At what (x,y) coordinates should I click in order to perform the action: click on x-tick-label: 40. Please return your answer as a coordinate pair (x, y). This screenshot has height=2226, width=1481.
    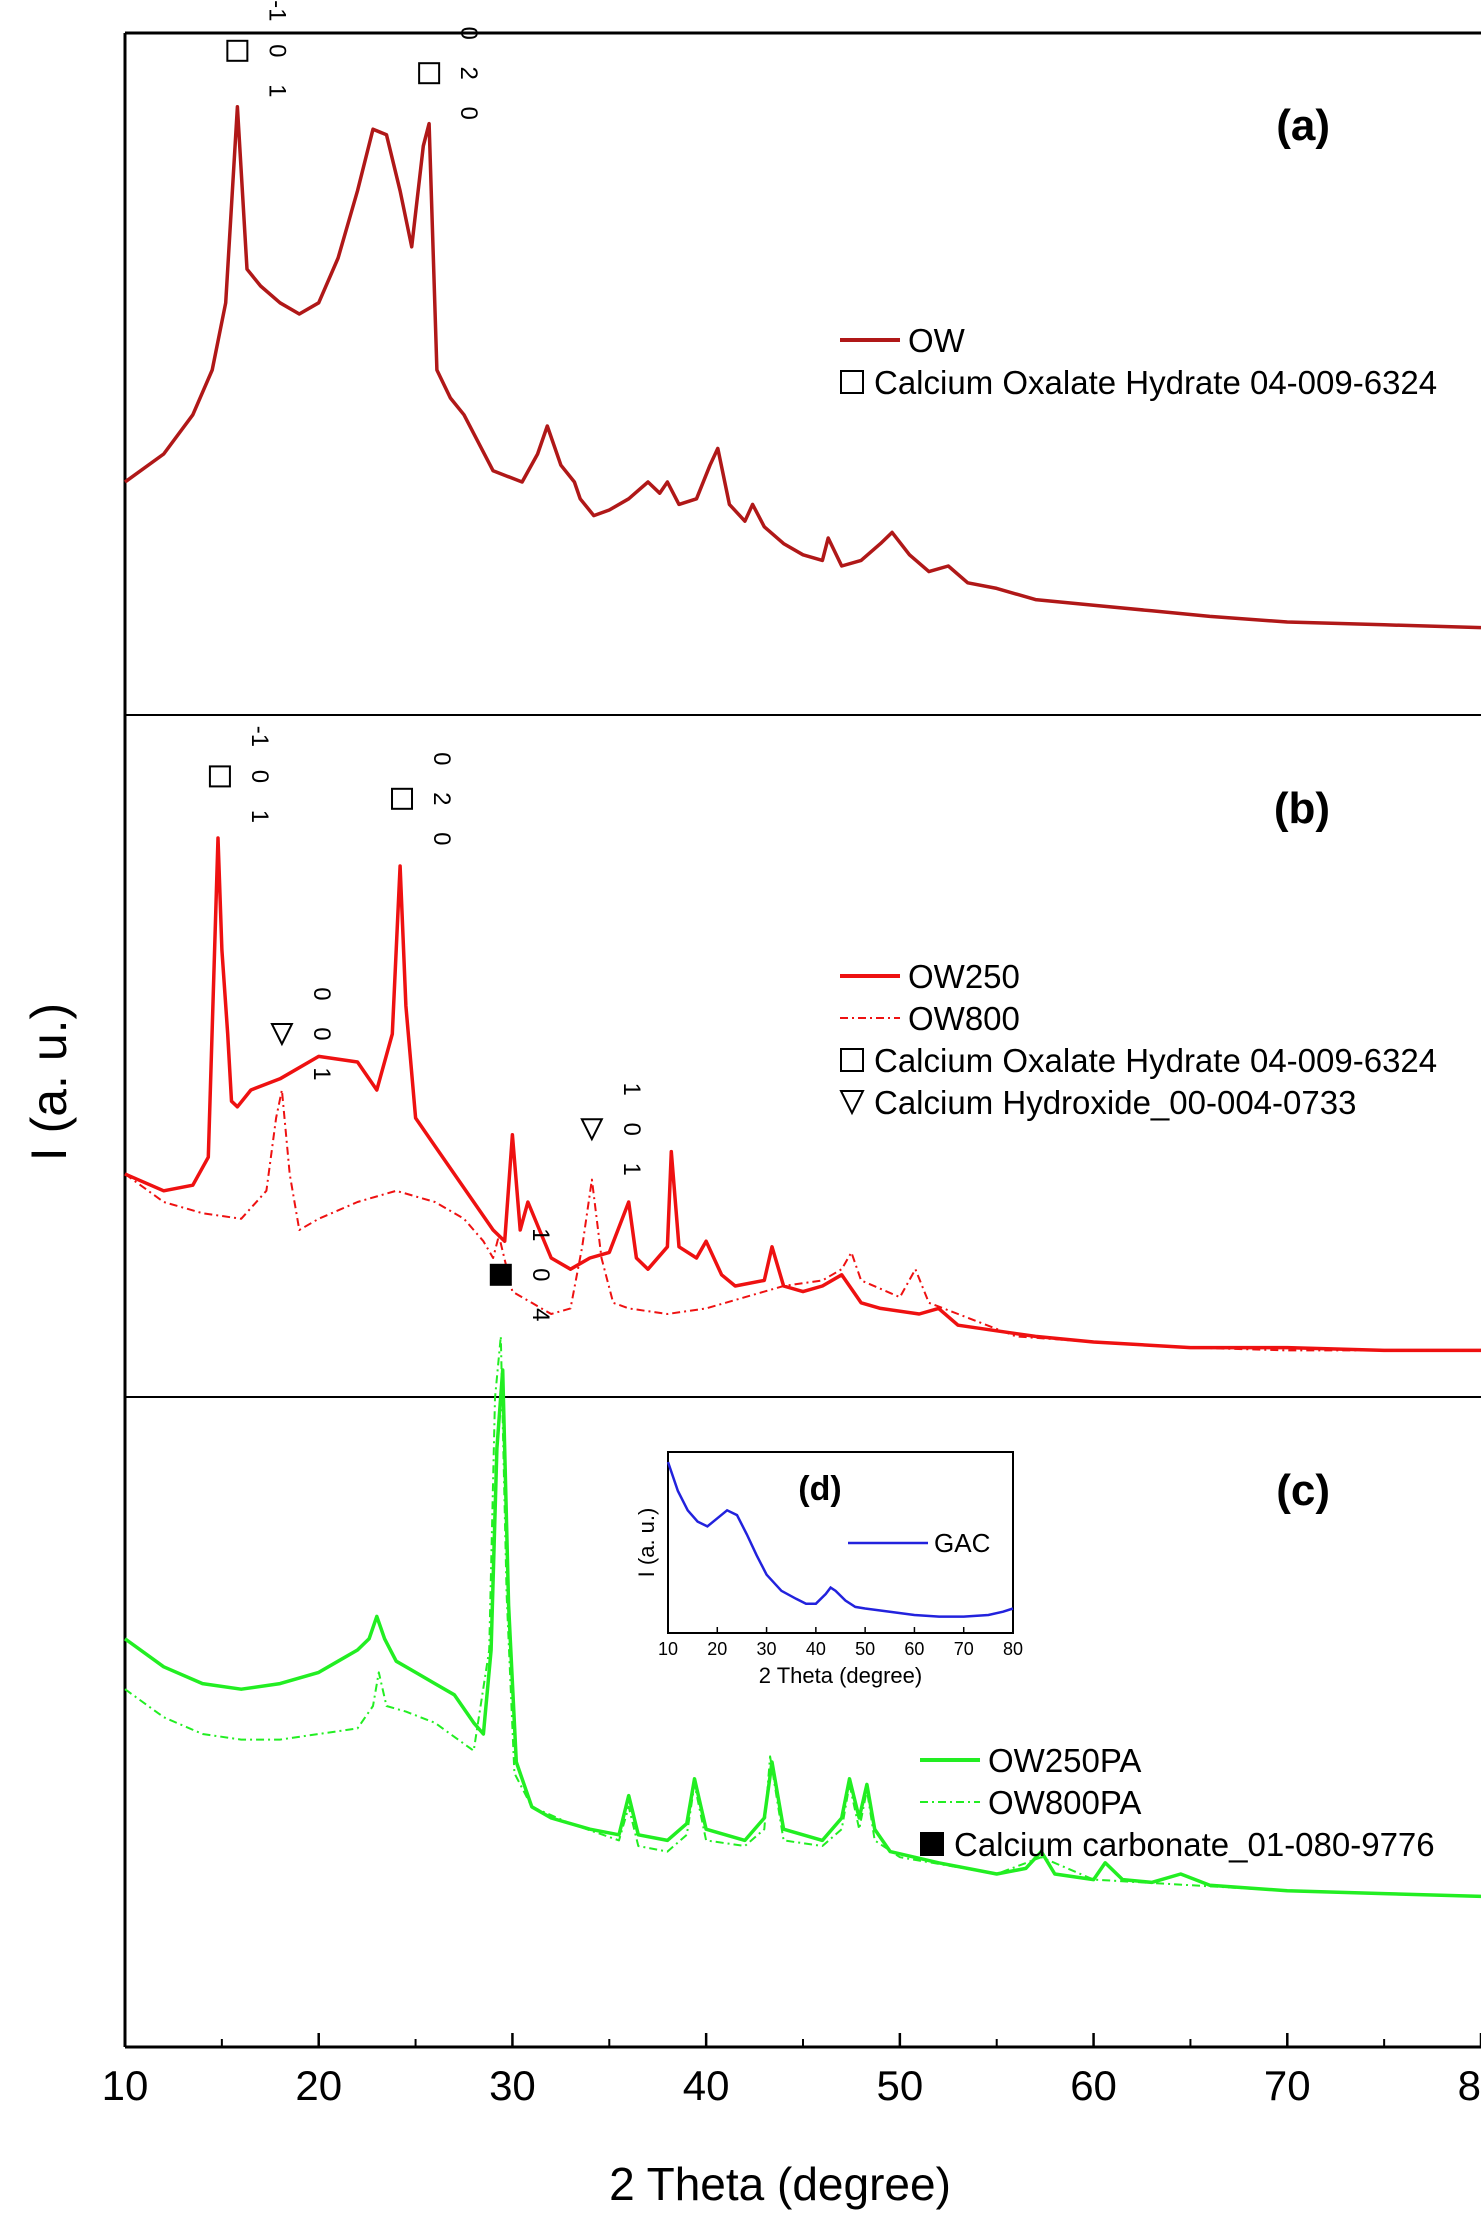
    Looking at the image, I should click on (706, 2085).